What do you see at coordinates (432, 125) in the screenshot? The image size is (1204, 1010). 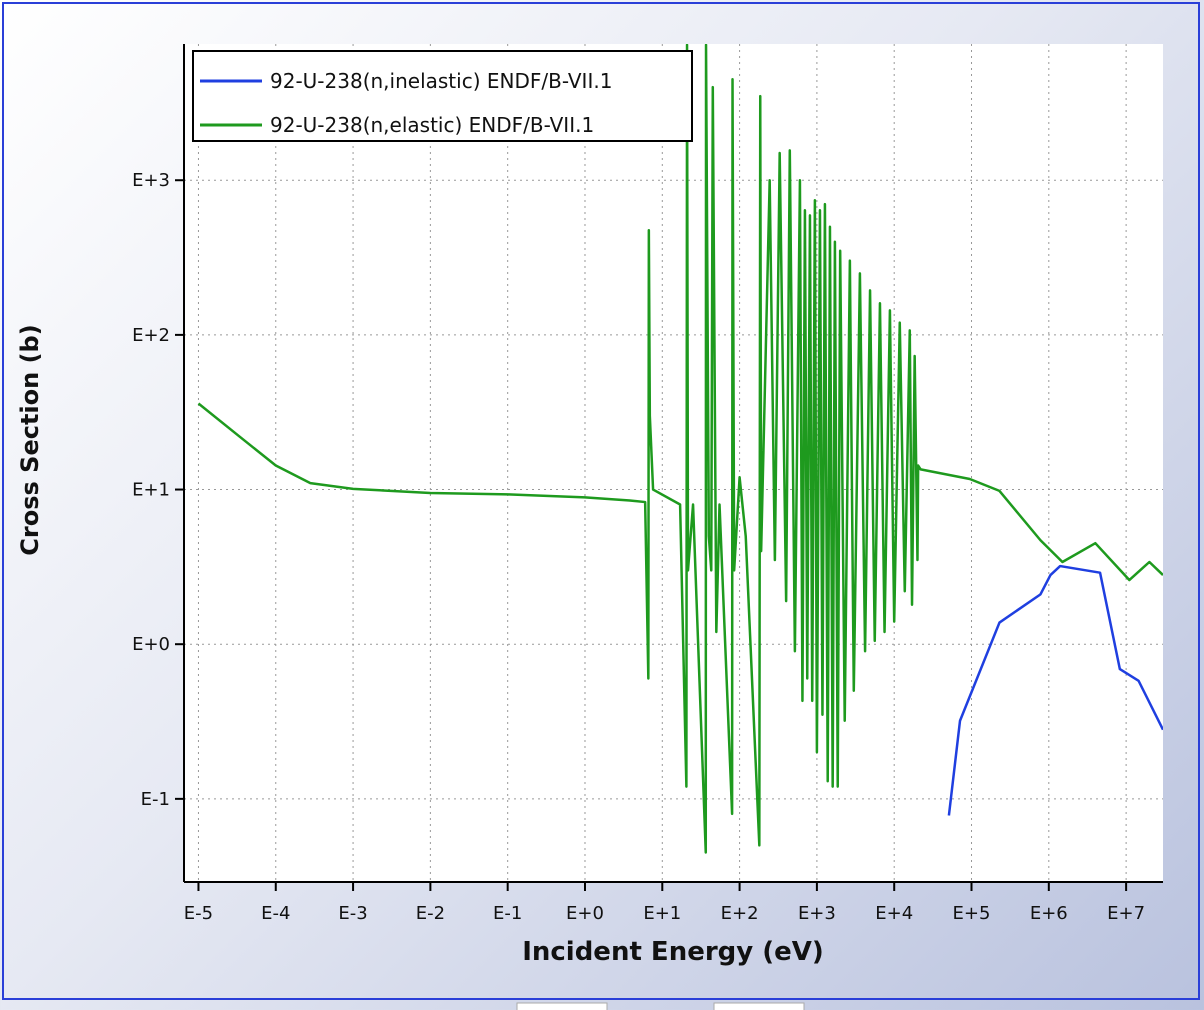 I see `legend-label: 92-U-238(n,elastic) ENDF/B-VII.1` at bounding box center [432, 125].